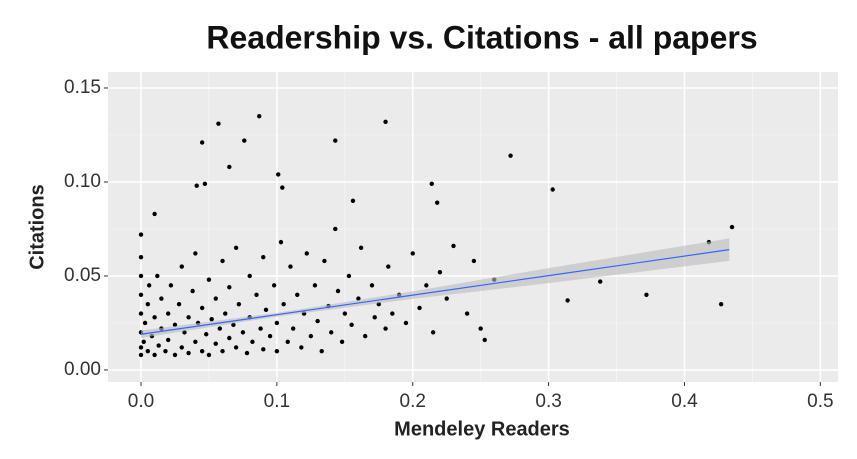  I want to click on y-tick-label: 0.05, so click(82, 275).